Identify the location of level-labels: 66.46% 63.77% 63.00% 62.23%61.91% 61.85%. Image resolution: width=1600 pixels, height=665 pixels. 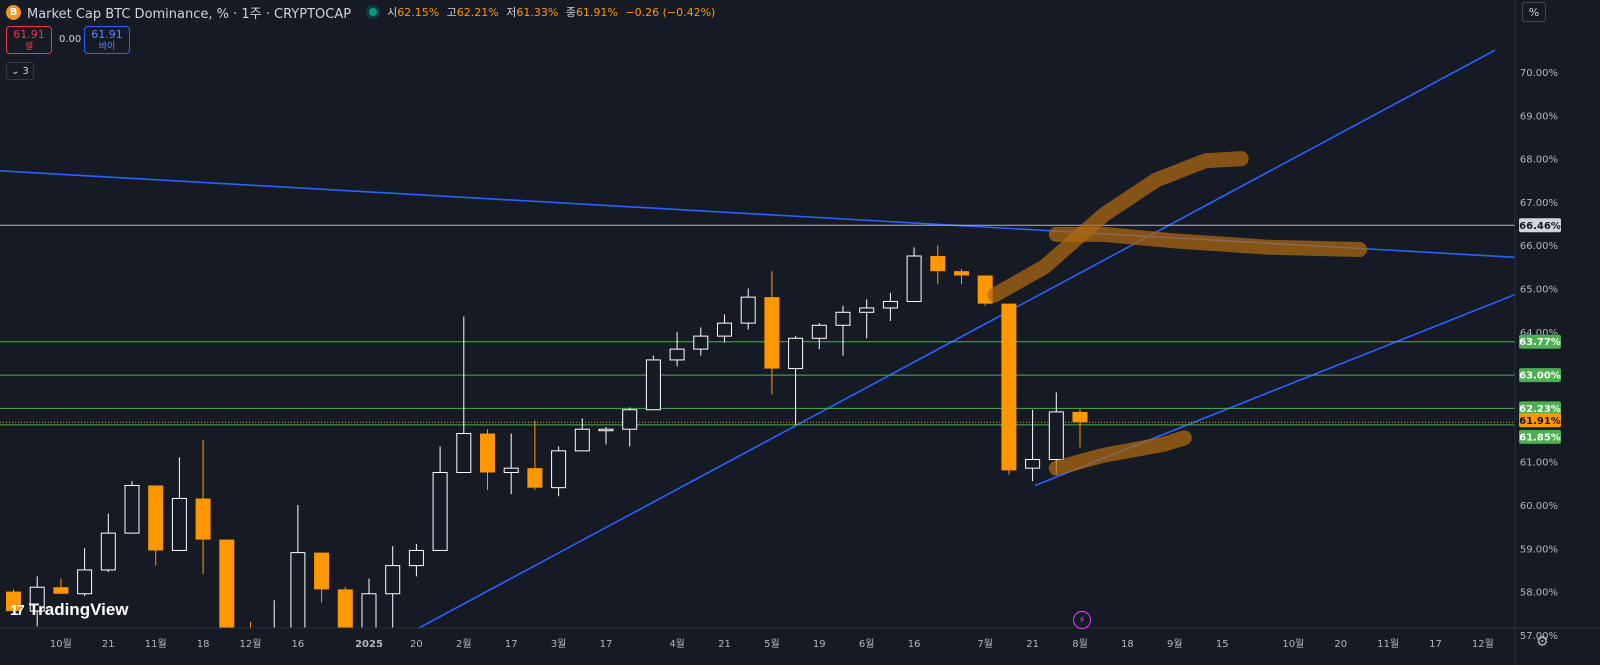
(1540, 331).